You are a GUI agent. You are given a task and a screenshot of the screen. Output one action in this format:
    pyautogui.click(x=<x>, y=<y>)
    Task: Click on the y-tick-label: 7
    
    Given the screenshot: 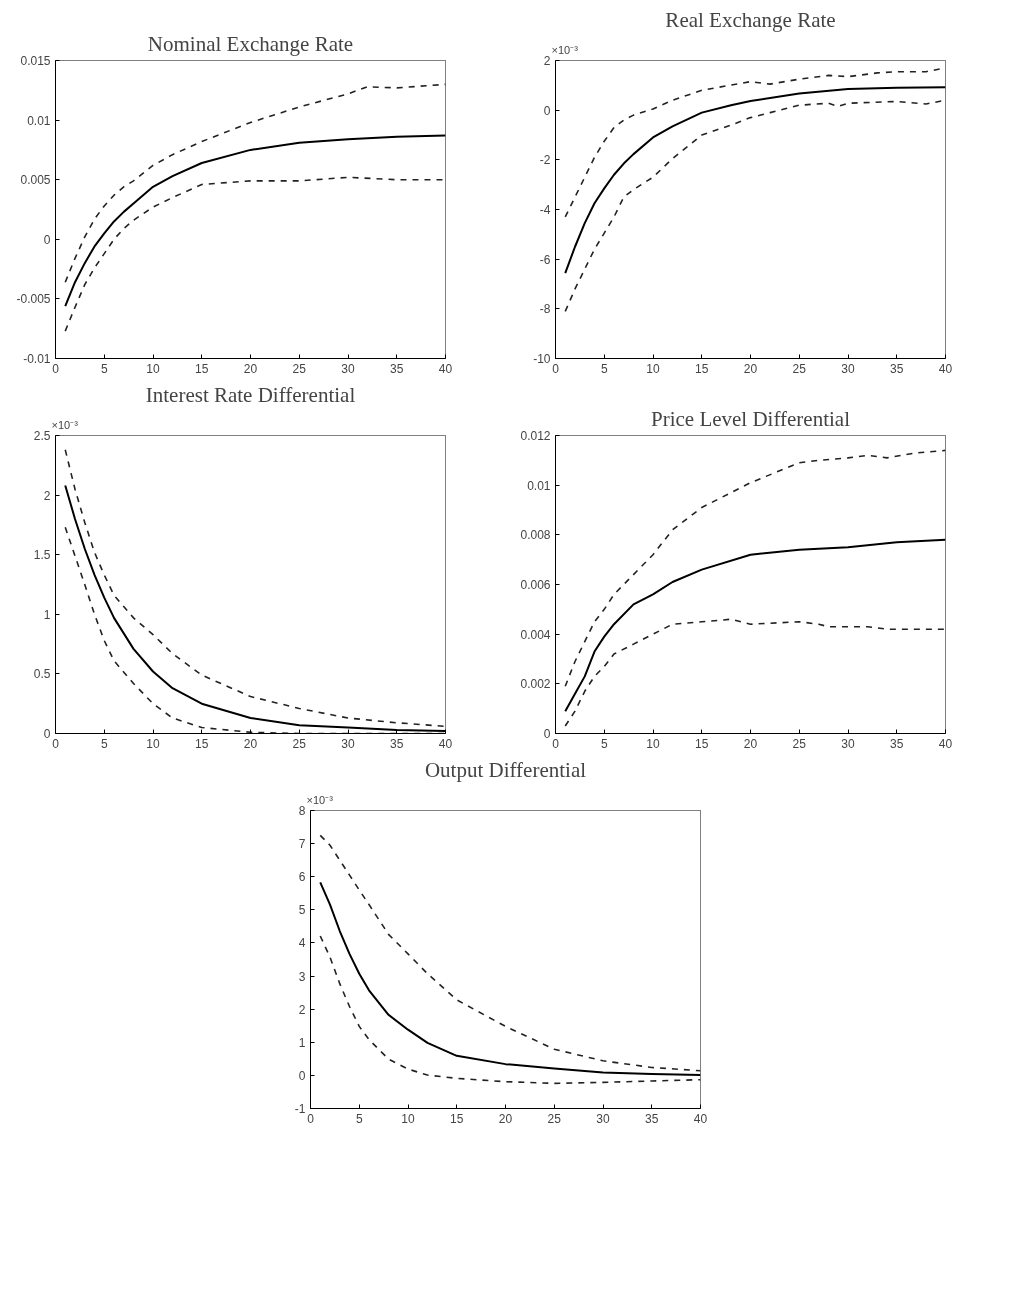 What is the action you would take?
    pyautogui.click(x=302, y=844)
    